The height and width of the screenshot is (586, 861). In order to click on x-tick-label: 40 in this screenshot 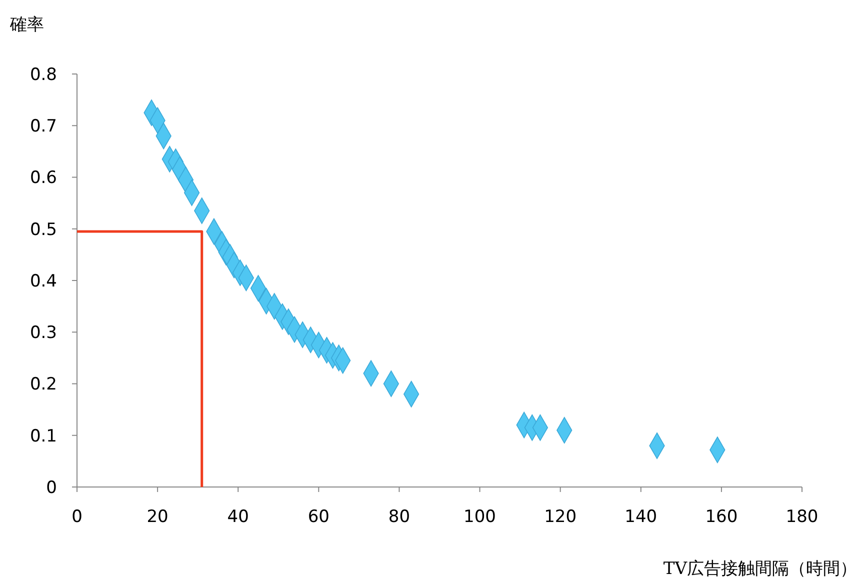, I will do `click(238, 517)`.